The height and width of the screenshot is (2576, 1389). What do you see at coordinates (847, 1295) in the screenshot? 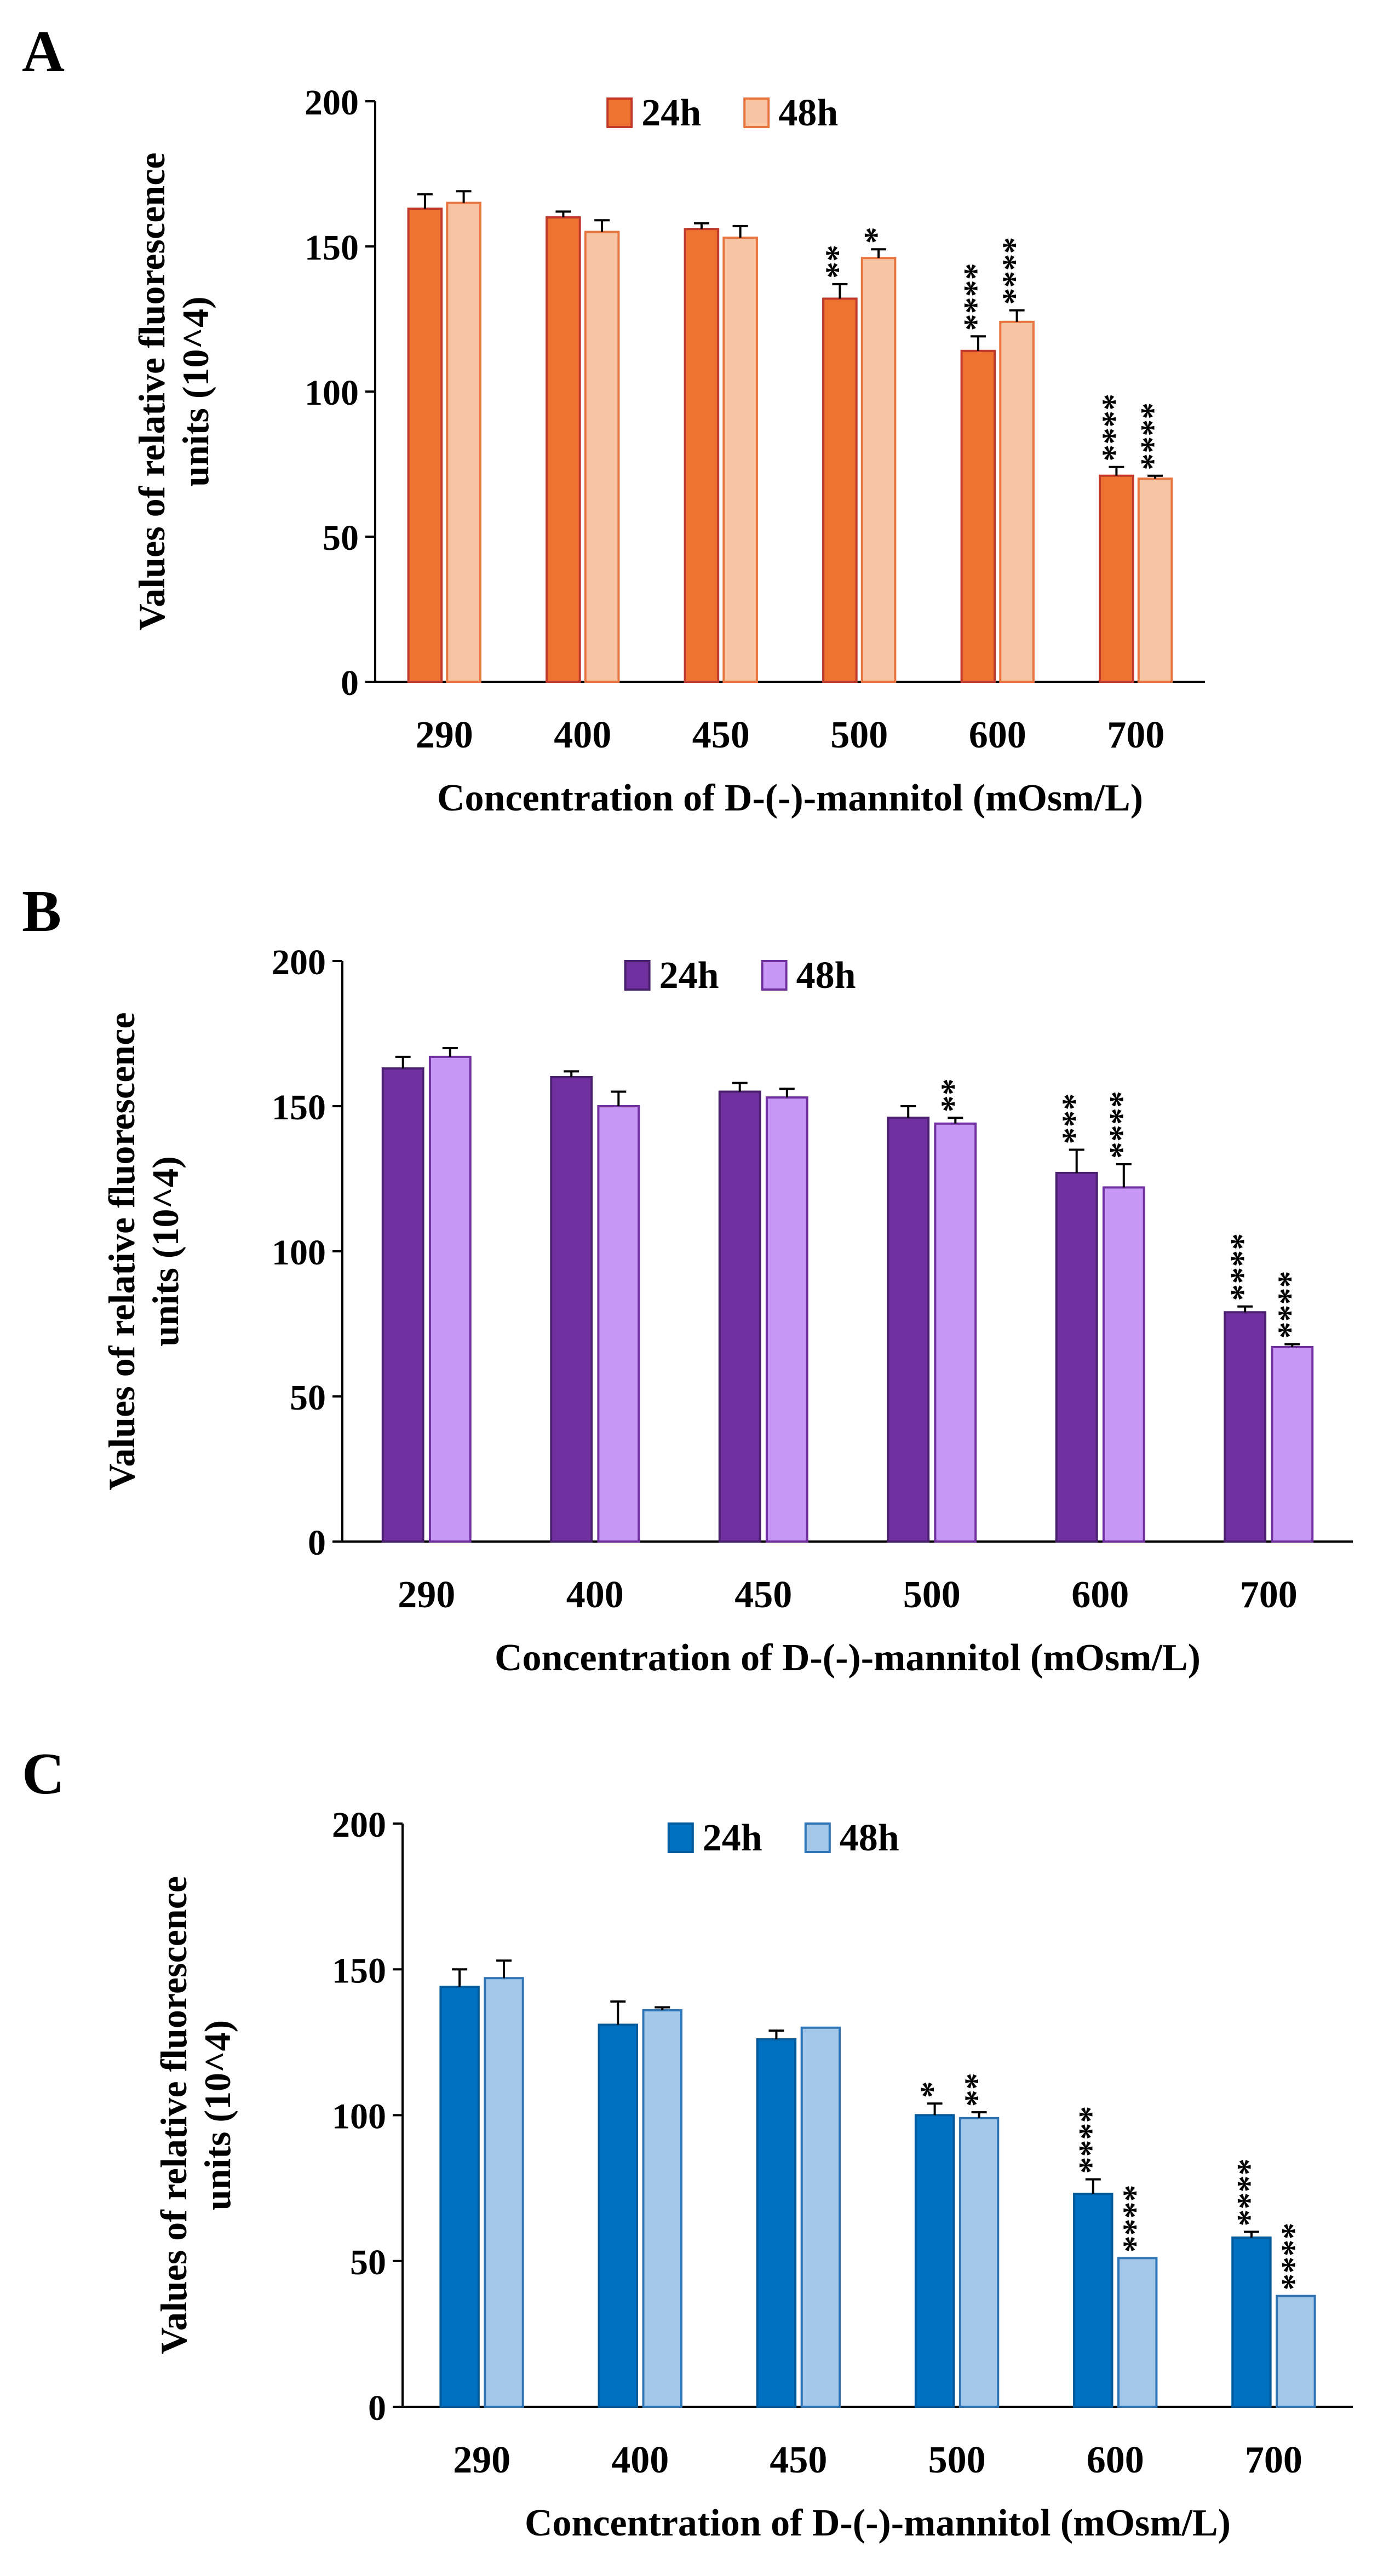
I see `panel-B-bars: ** *** ************` at bounding box center [847, 1295].